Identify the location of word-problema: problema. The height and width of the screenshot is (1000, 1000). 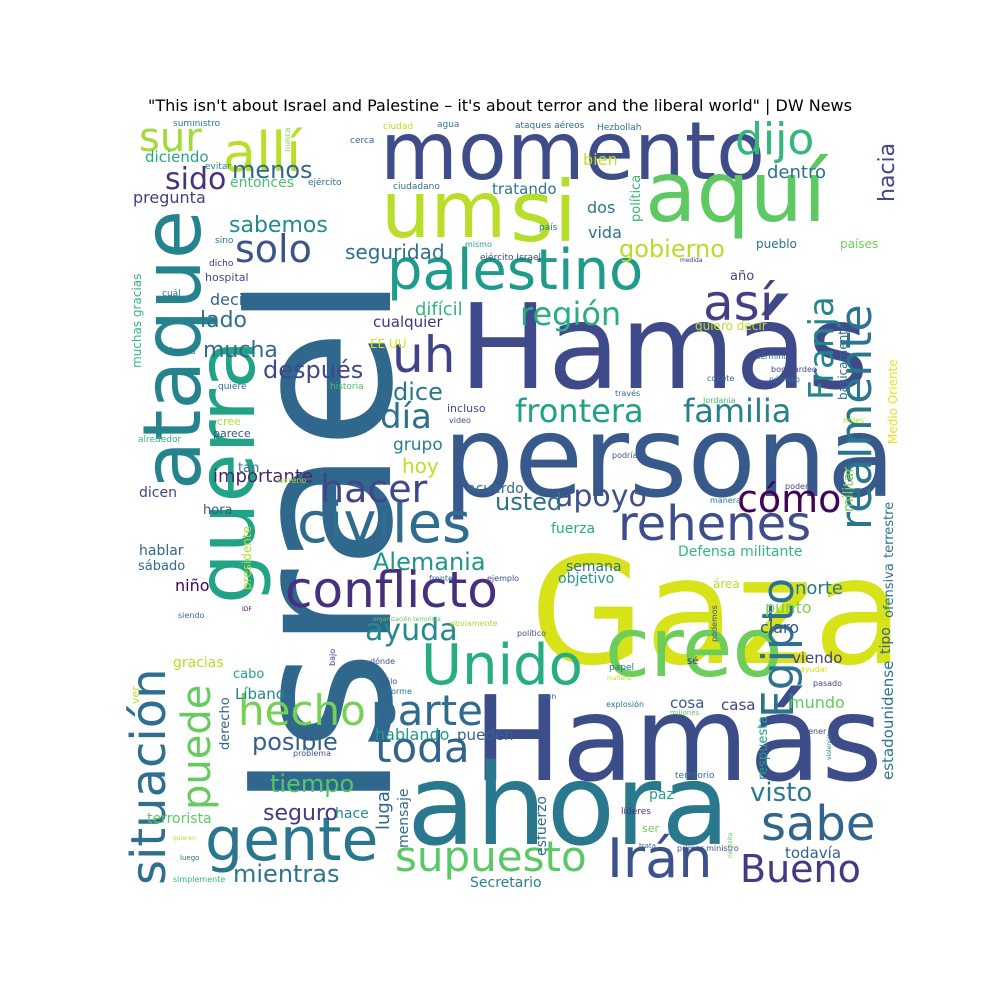
(312, 753).